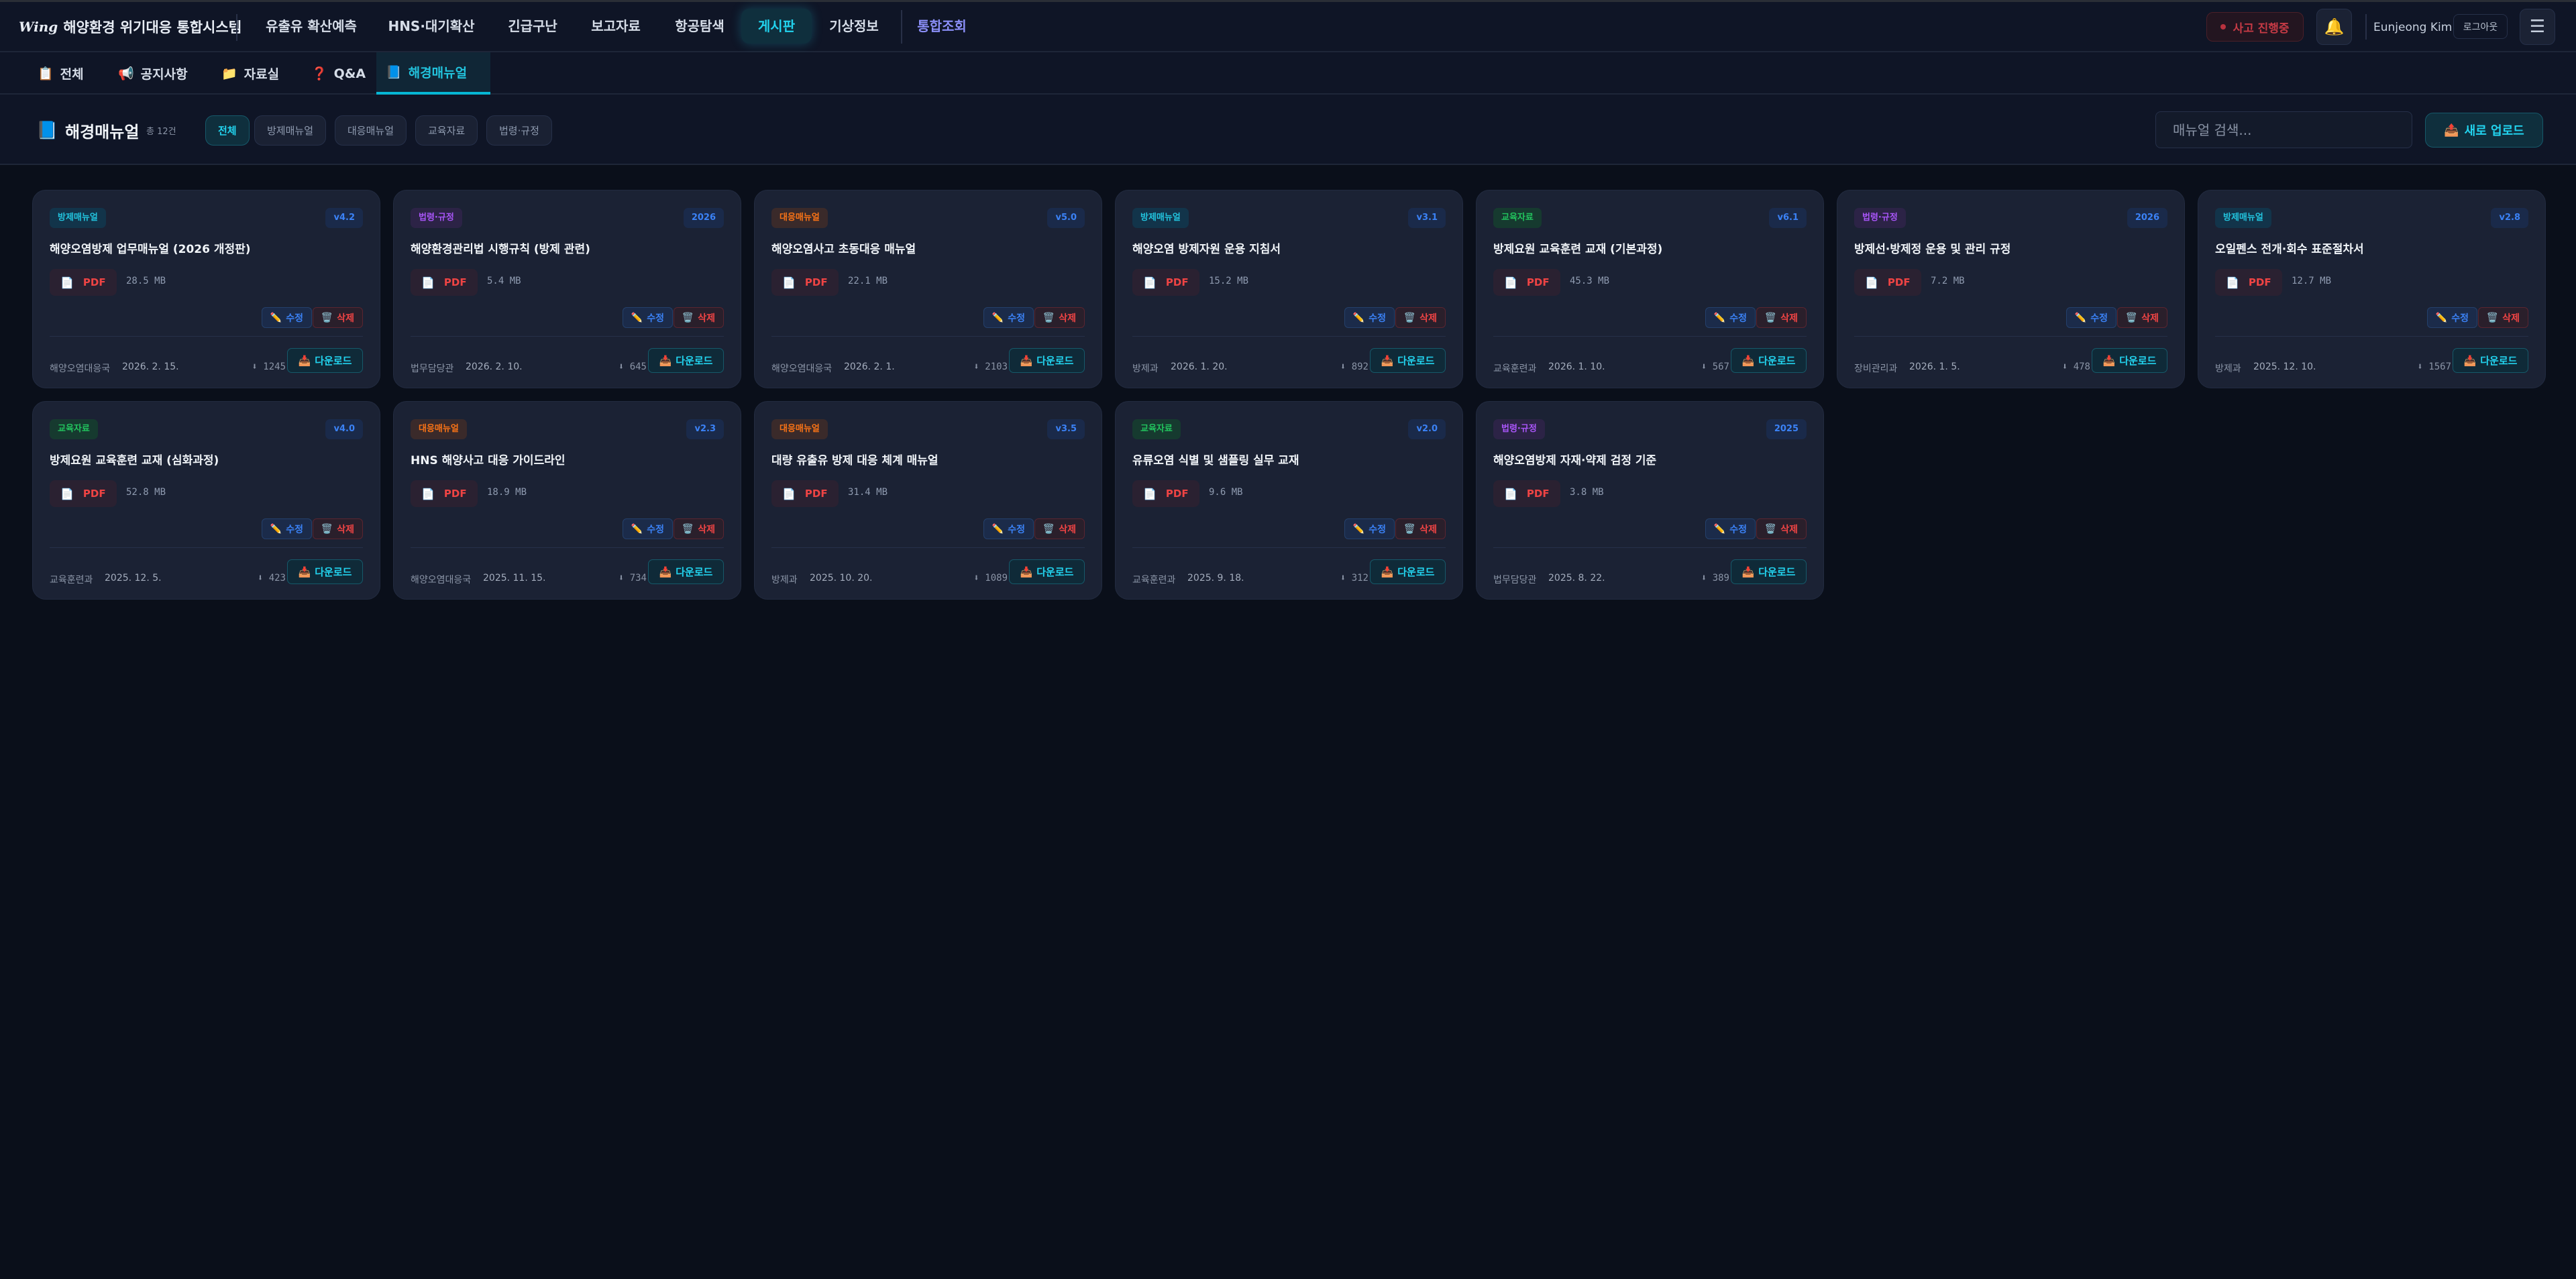 The image size is (2576, 1279). I want to click on nav-emergency-salvage: 긴급구난, so click(532, 26).